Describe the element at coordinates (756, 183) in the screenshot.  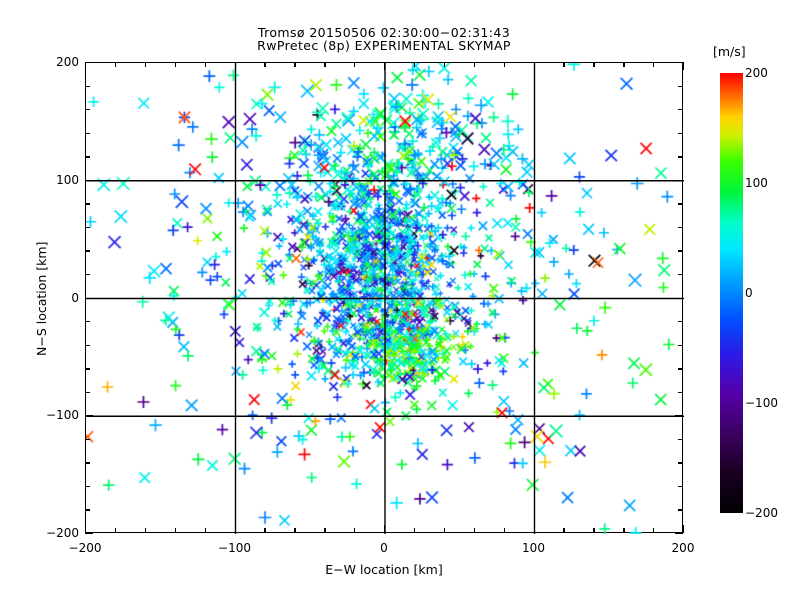
I see `colorbar-tick-label: 100` at that location.